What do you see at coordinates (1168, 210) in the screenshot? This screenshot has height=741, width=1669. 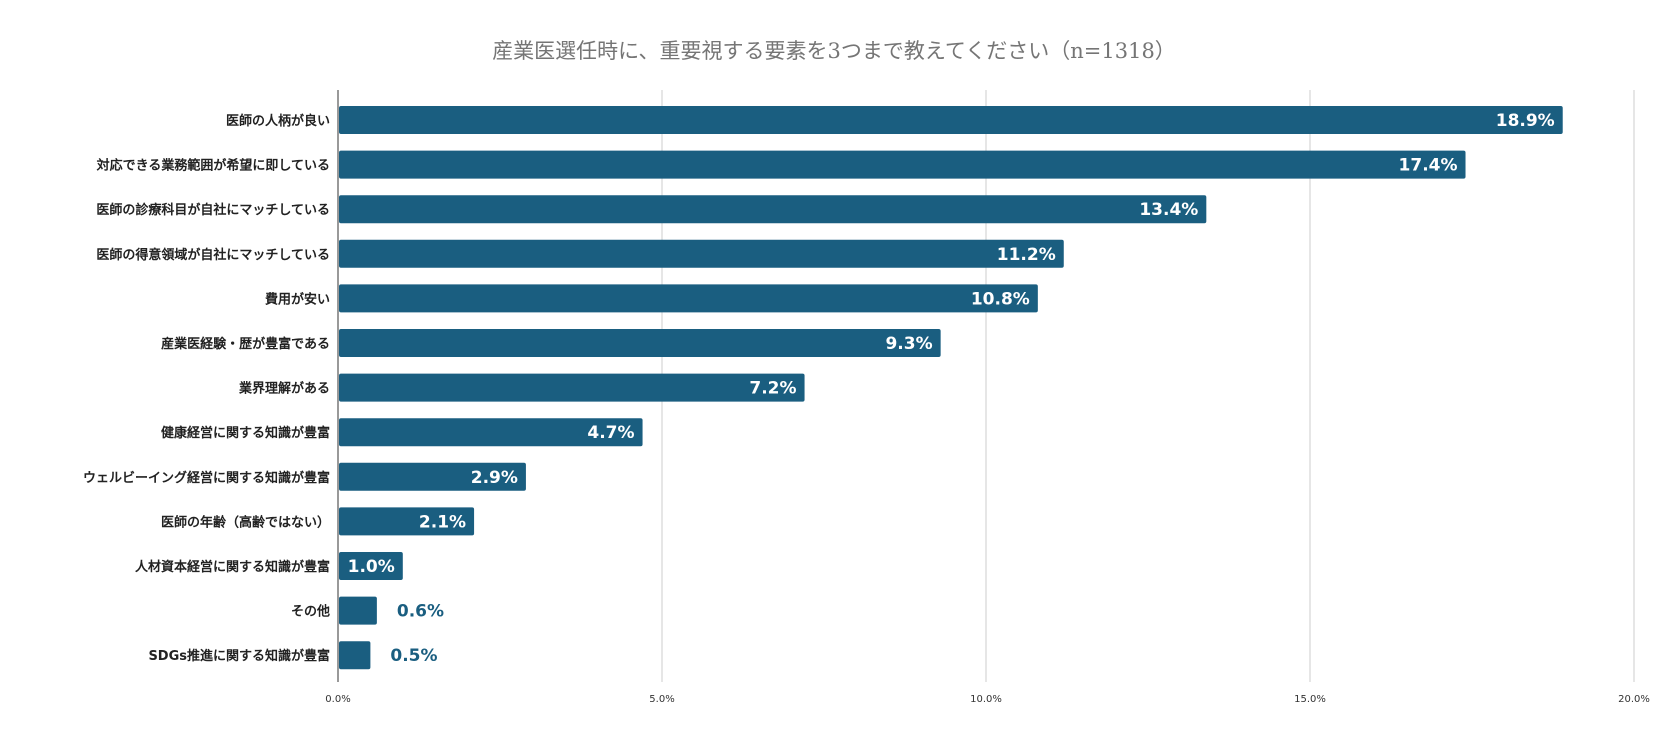 I see `bar-value-label: 13.4%` at bounding box center [1168, 210].